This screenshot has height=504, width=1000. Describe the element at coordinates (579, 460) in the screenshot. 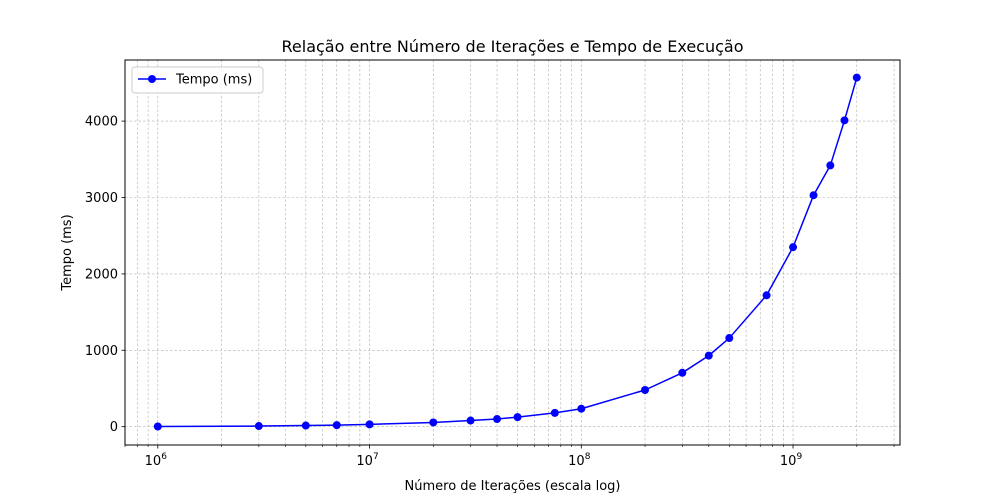

I see `x-tick-label: 10⁸` at that location.